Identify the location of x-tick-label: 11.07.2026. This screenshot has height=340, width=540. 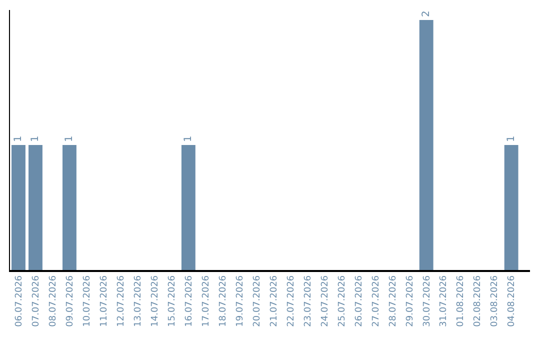
(104, 301).